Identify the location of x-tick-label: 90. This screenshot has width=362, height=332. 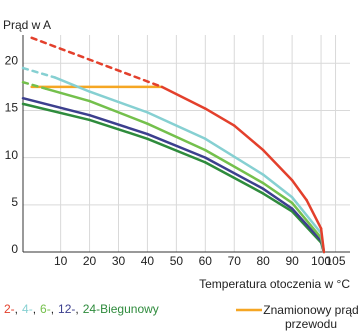
(292, 261).